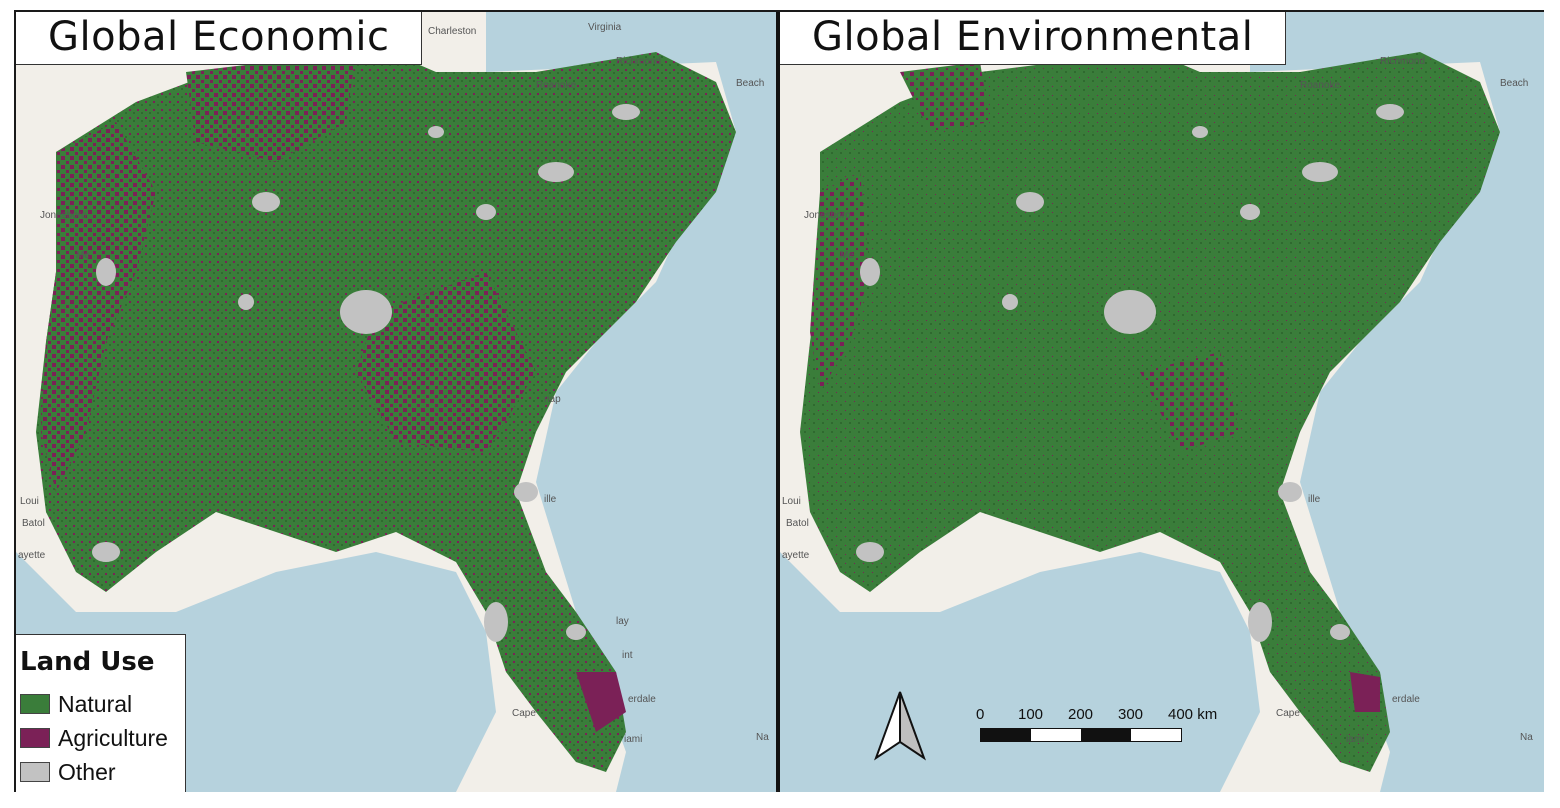 The width and height of the screenshot is (1560, 808). I want to click on label-beach: Beach, so click(750, 83).